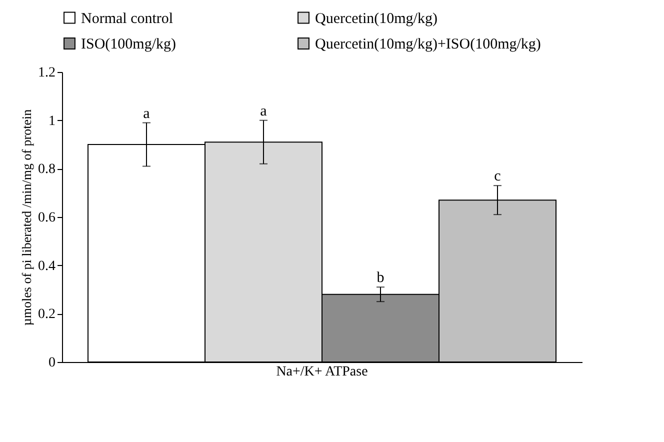  What do you see at coordinates (47, 314) in the screenshot?
I see `y-tick-label: 0.2` at bounding box center [47, 314].